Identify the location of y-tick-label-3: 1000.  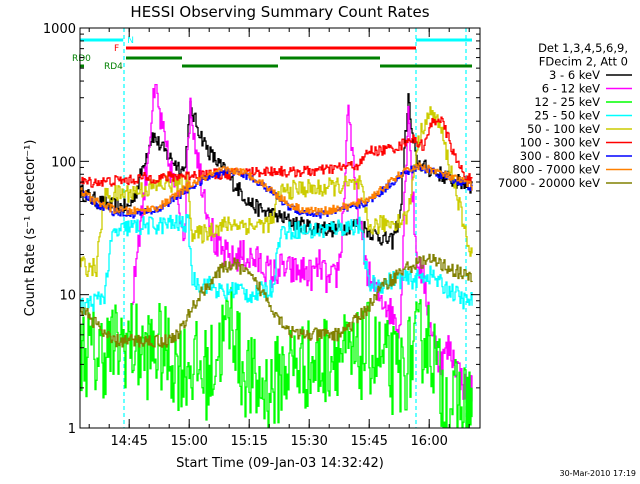
(59, 29).